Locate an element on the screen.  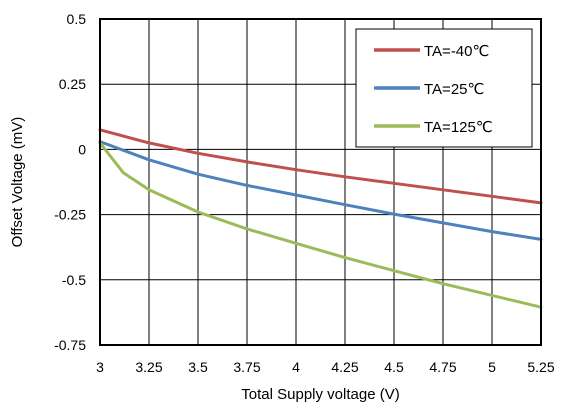
y-tick-label: 0.5 is located at coordinates (77, 19).